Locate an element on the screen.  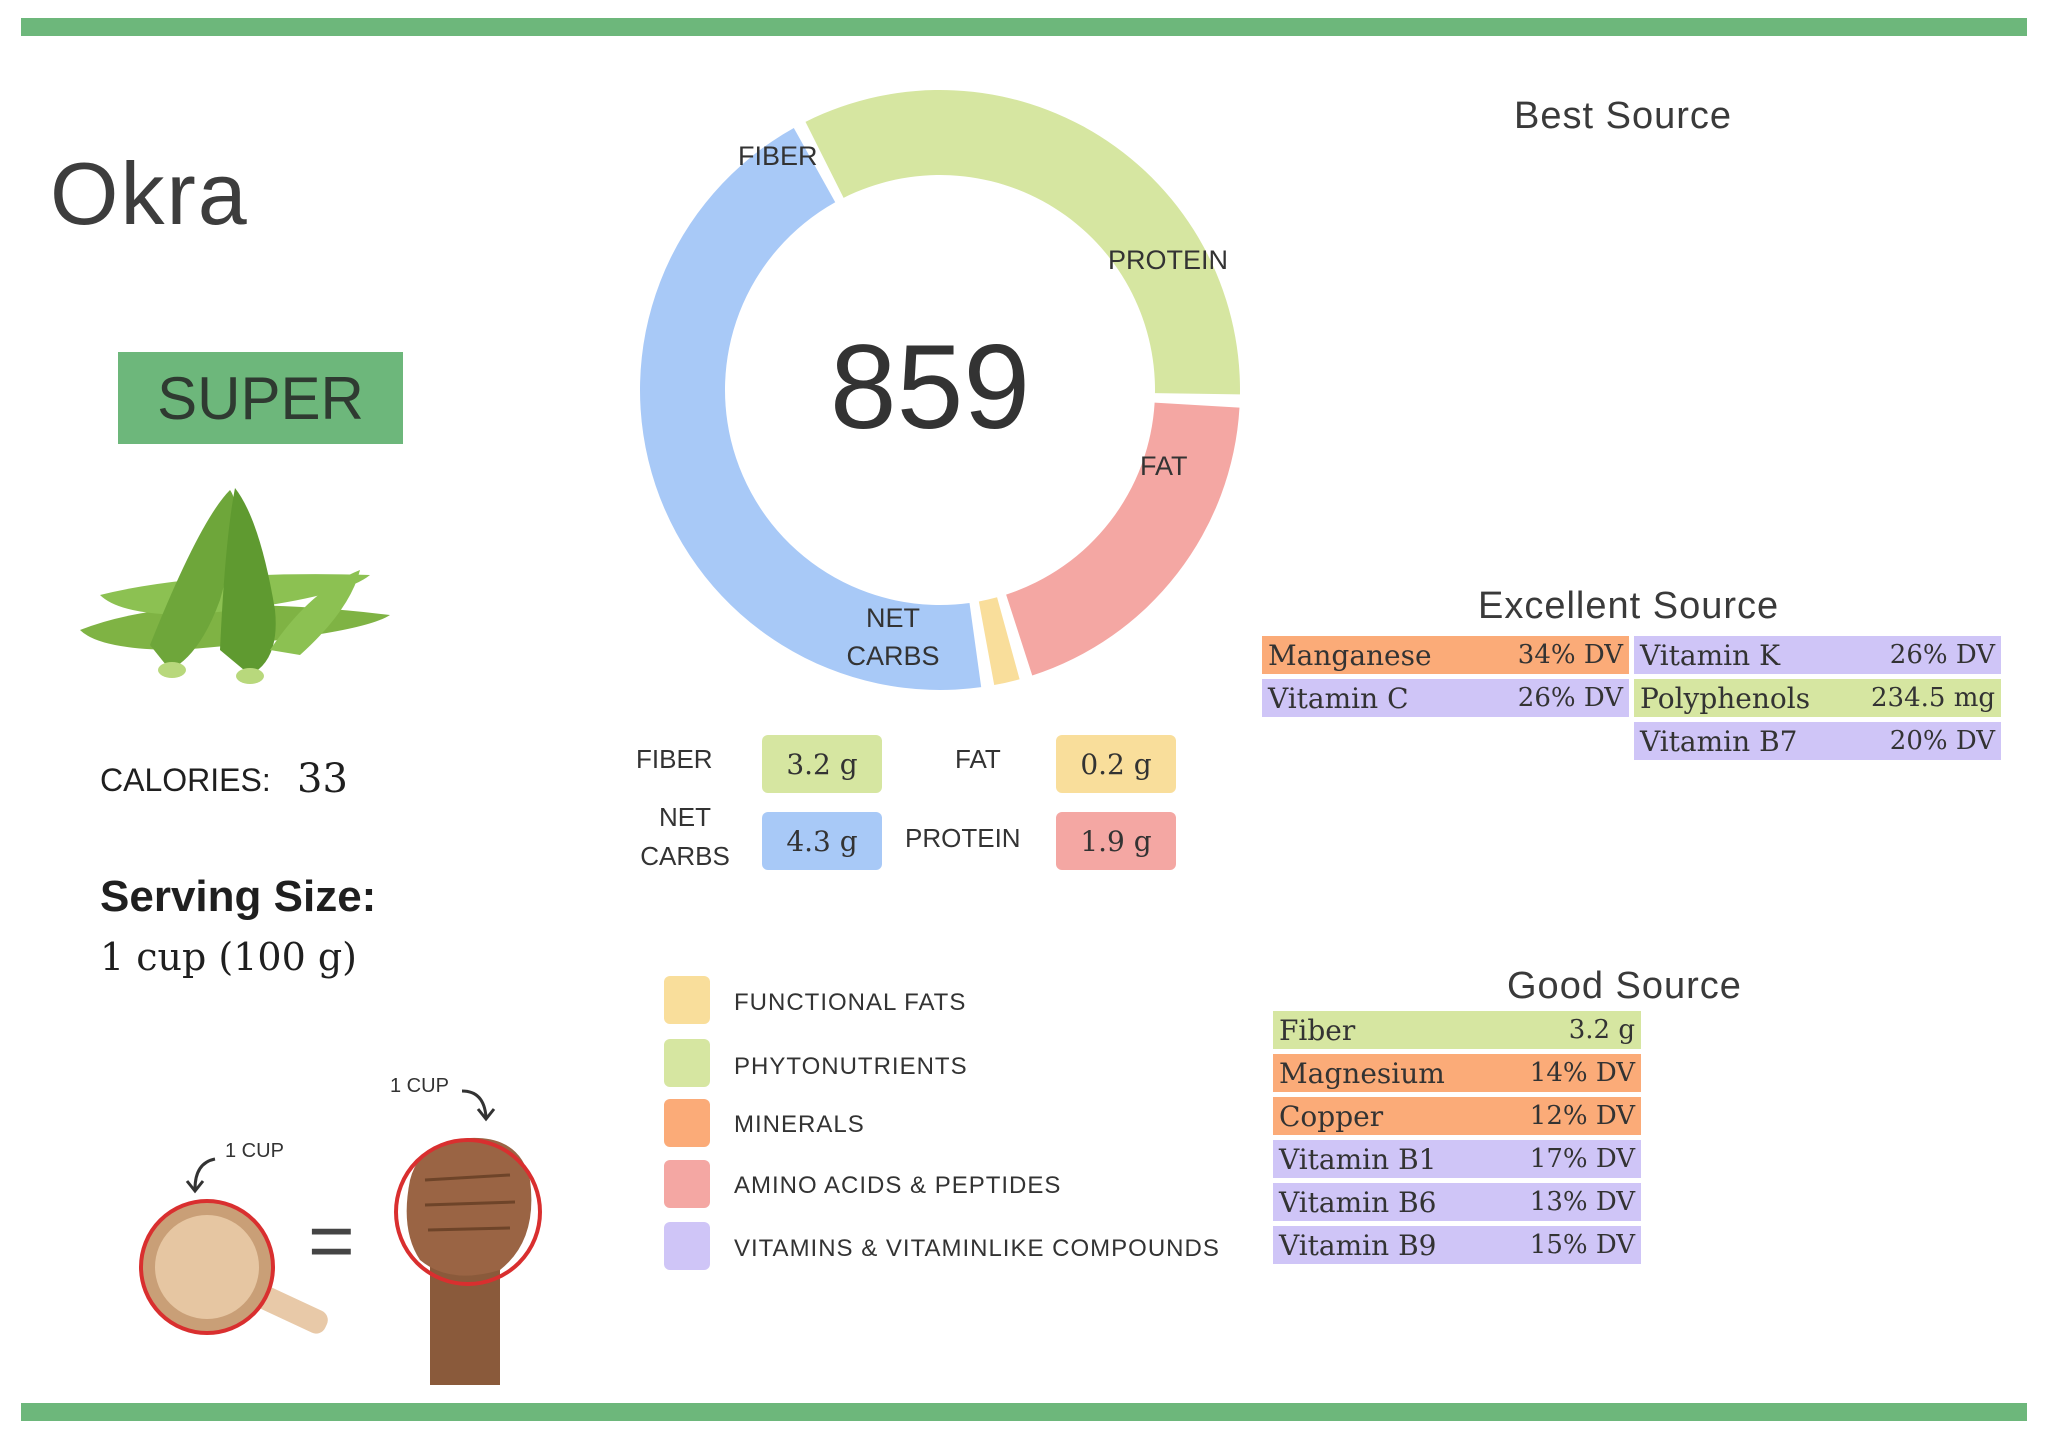
donut-label-fiber: FIBER is located at coordinates (778, 156).